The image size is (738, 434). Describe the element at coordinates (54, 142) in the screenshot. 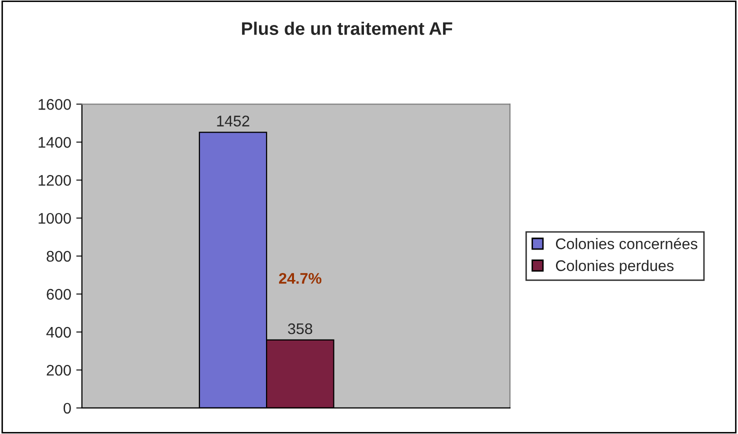

I see `y-tick-label: 1400` at that location.